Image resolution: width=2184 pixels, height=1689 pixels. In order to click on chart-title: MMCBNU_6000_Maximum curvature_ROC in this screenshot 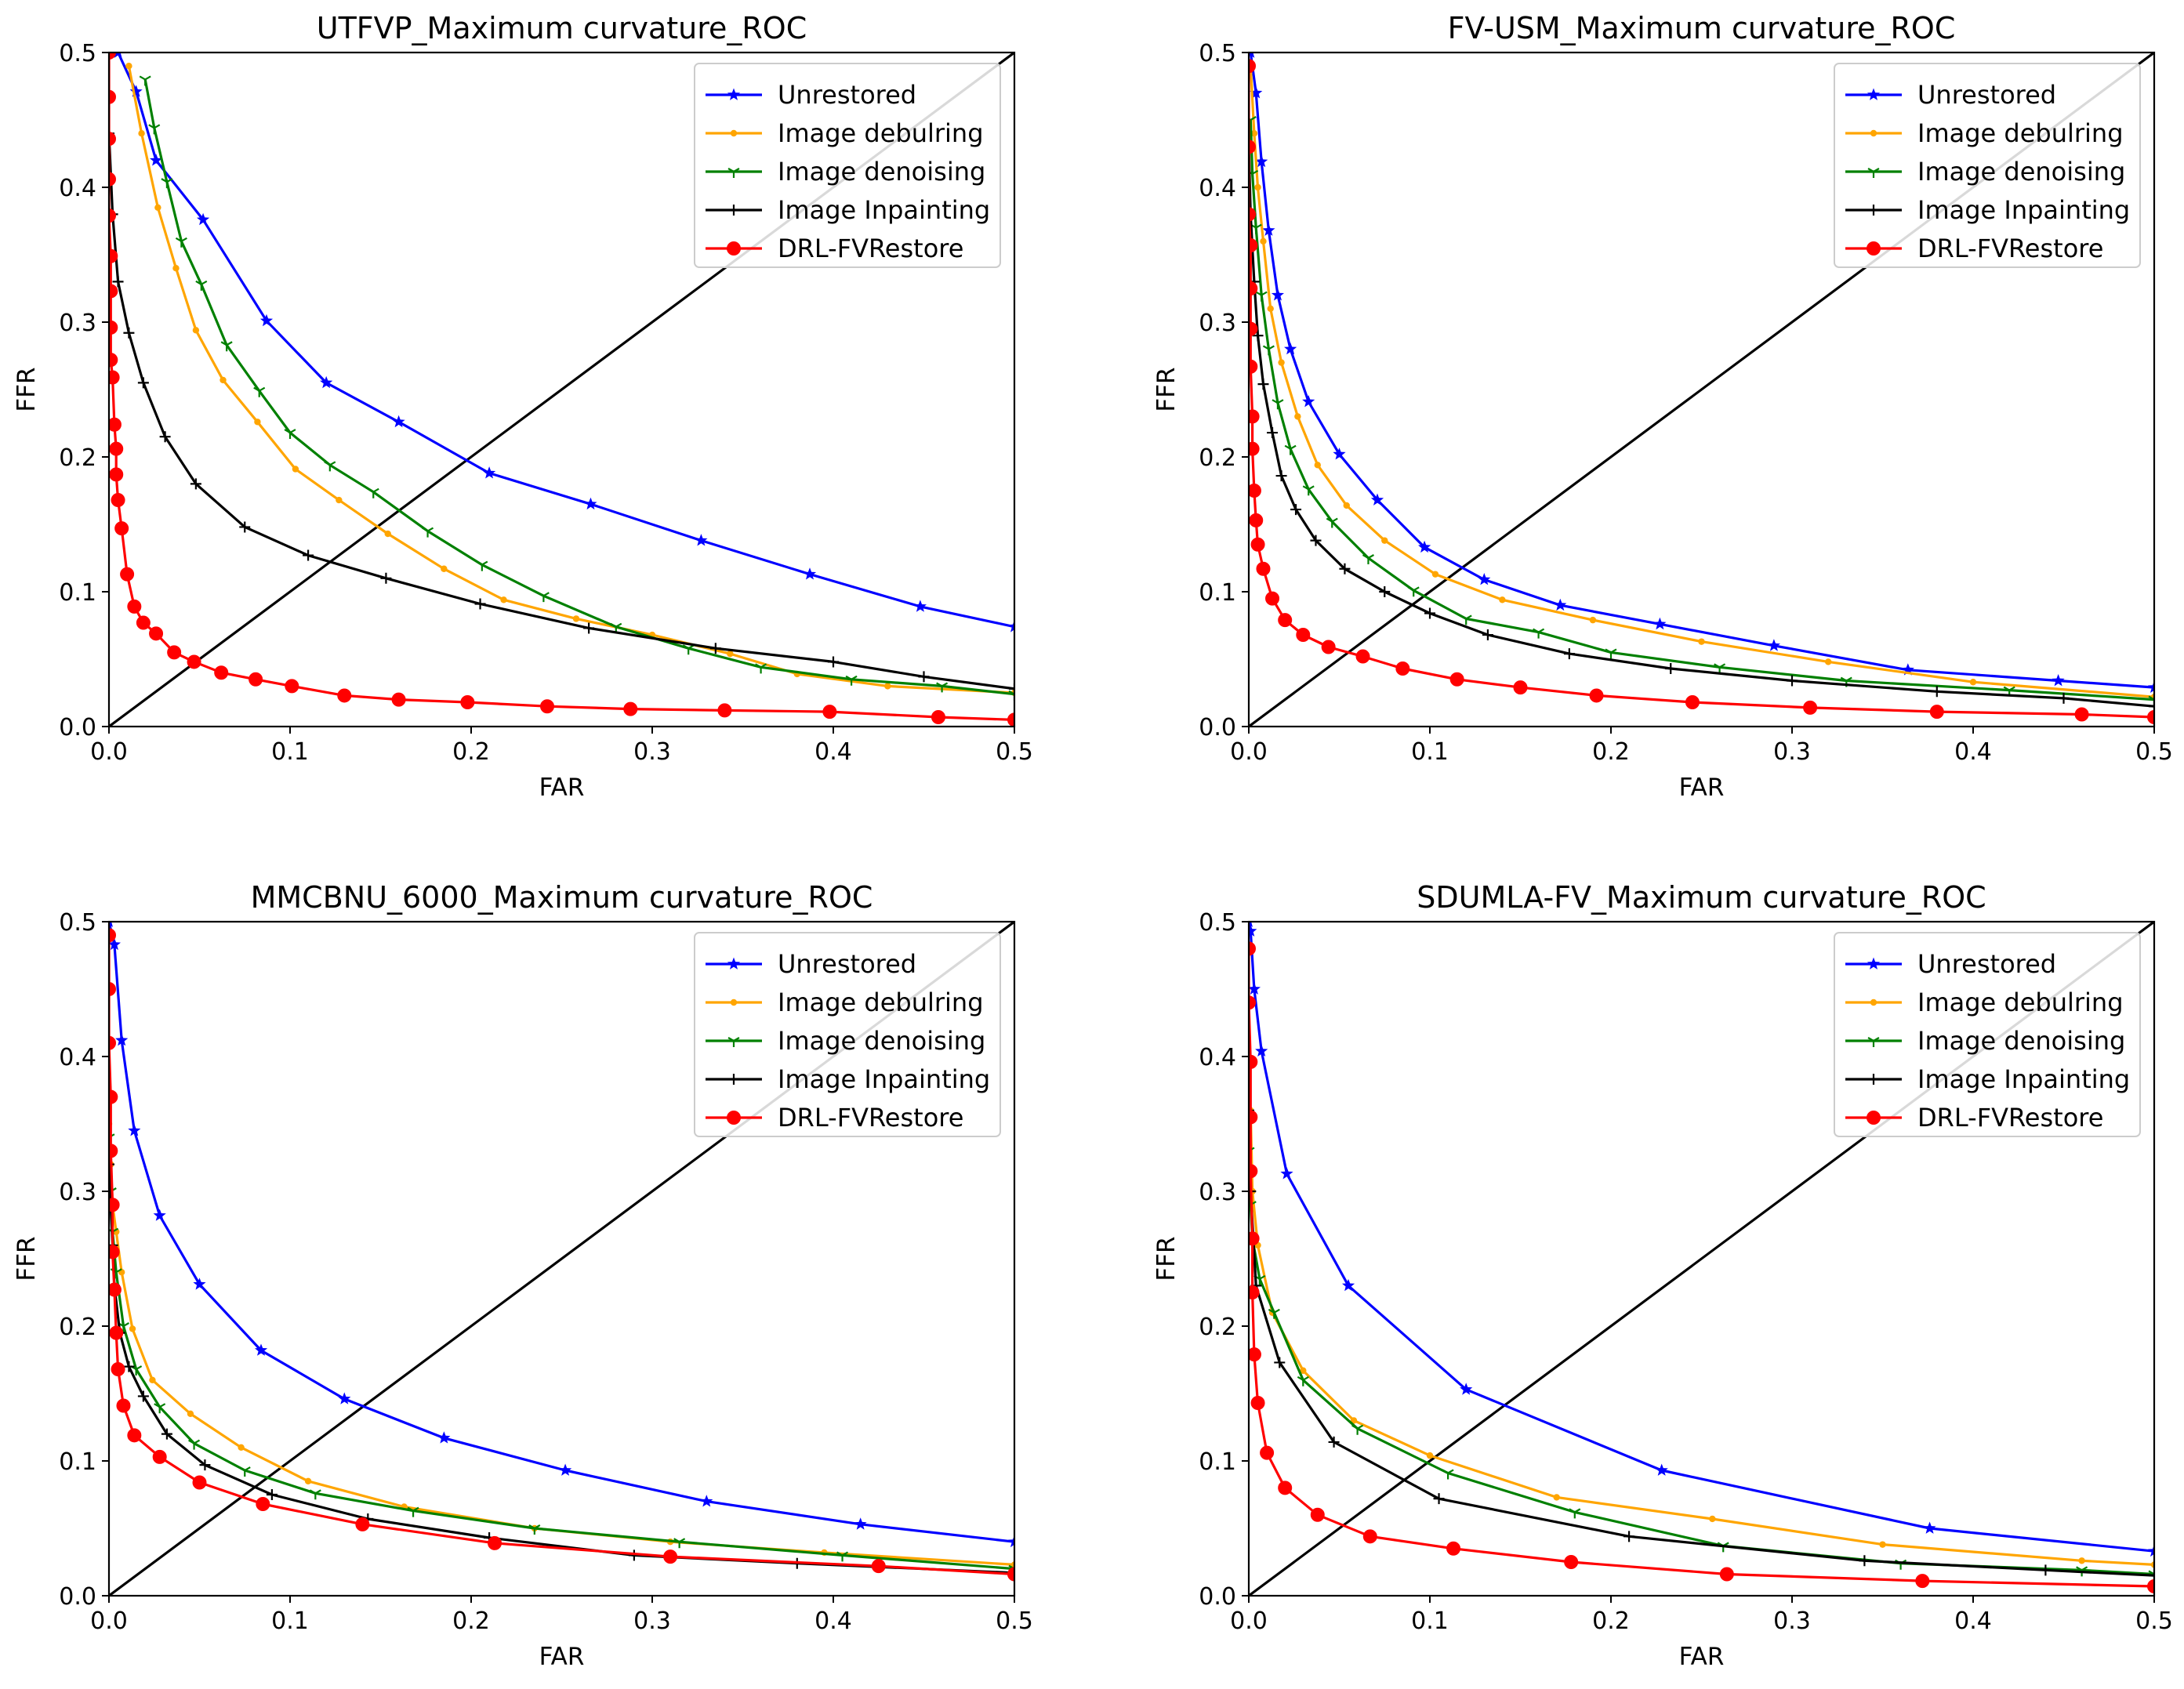, I will do `click(562, 897)`.